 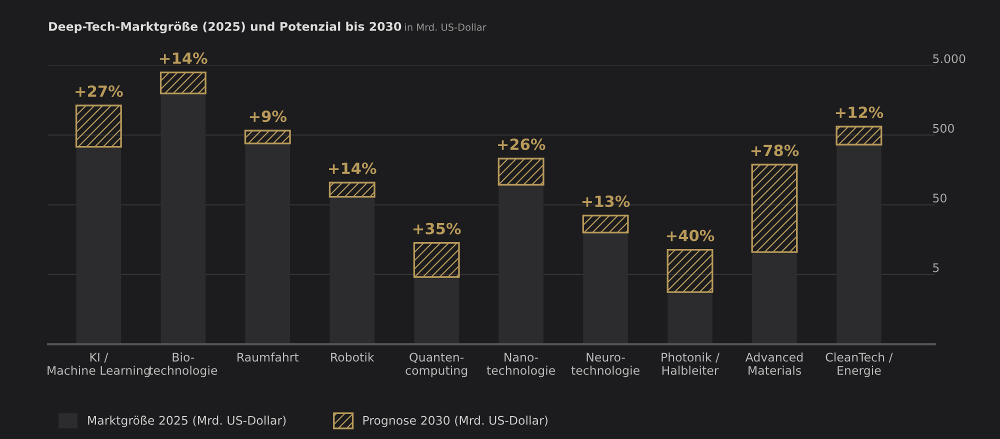 What do you see at coordinates (225, 28) in the screenshot?
I see `chart-title: Deep-Tech-Marktgröße (2025) und Potenzial bis 2030` at bounding box center [225, 28].